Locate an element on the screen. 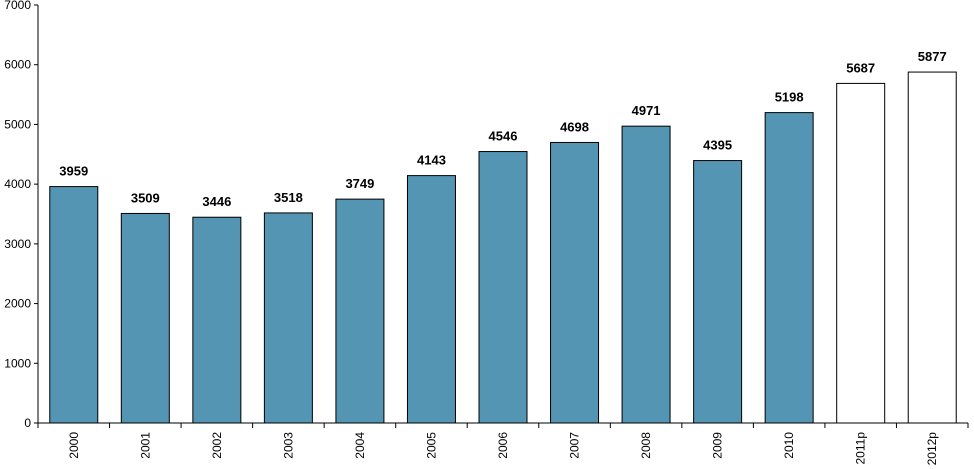  x-tick-label: 2005 is located at coordinates (431, 445).